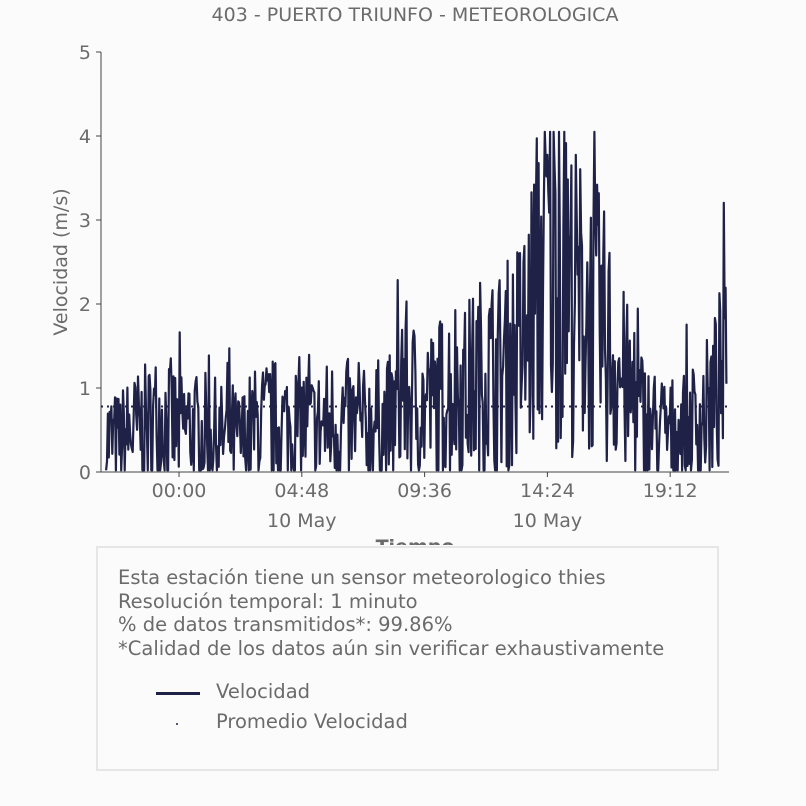  Describe the element at coordinates (415, 15) in the screenshot. I see `chart-title: 403 - PUERTO TRIUNFO - METEOROLOGICA` at that location.